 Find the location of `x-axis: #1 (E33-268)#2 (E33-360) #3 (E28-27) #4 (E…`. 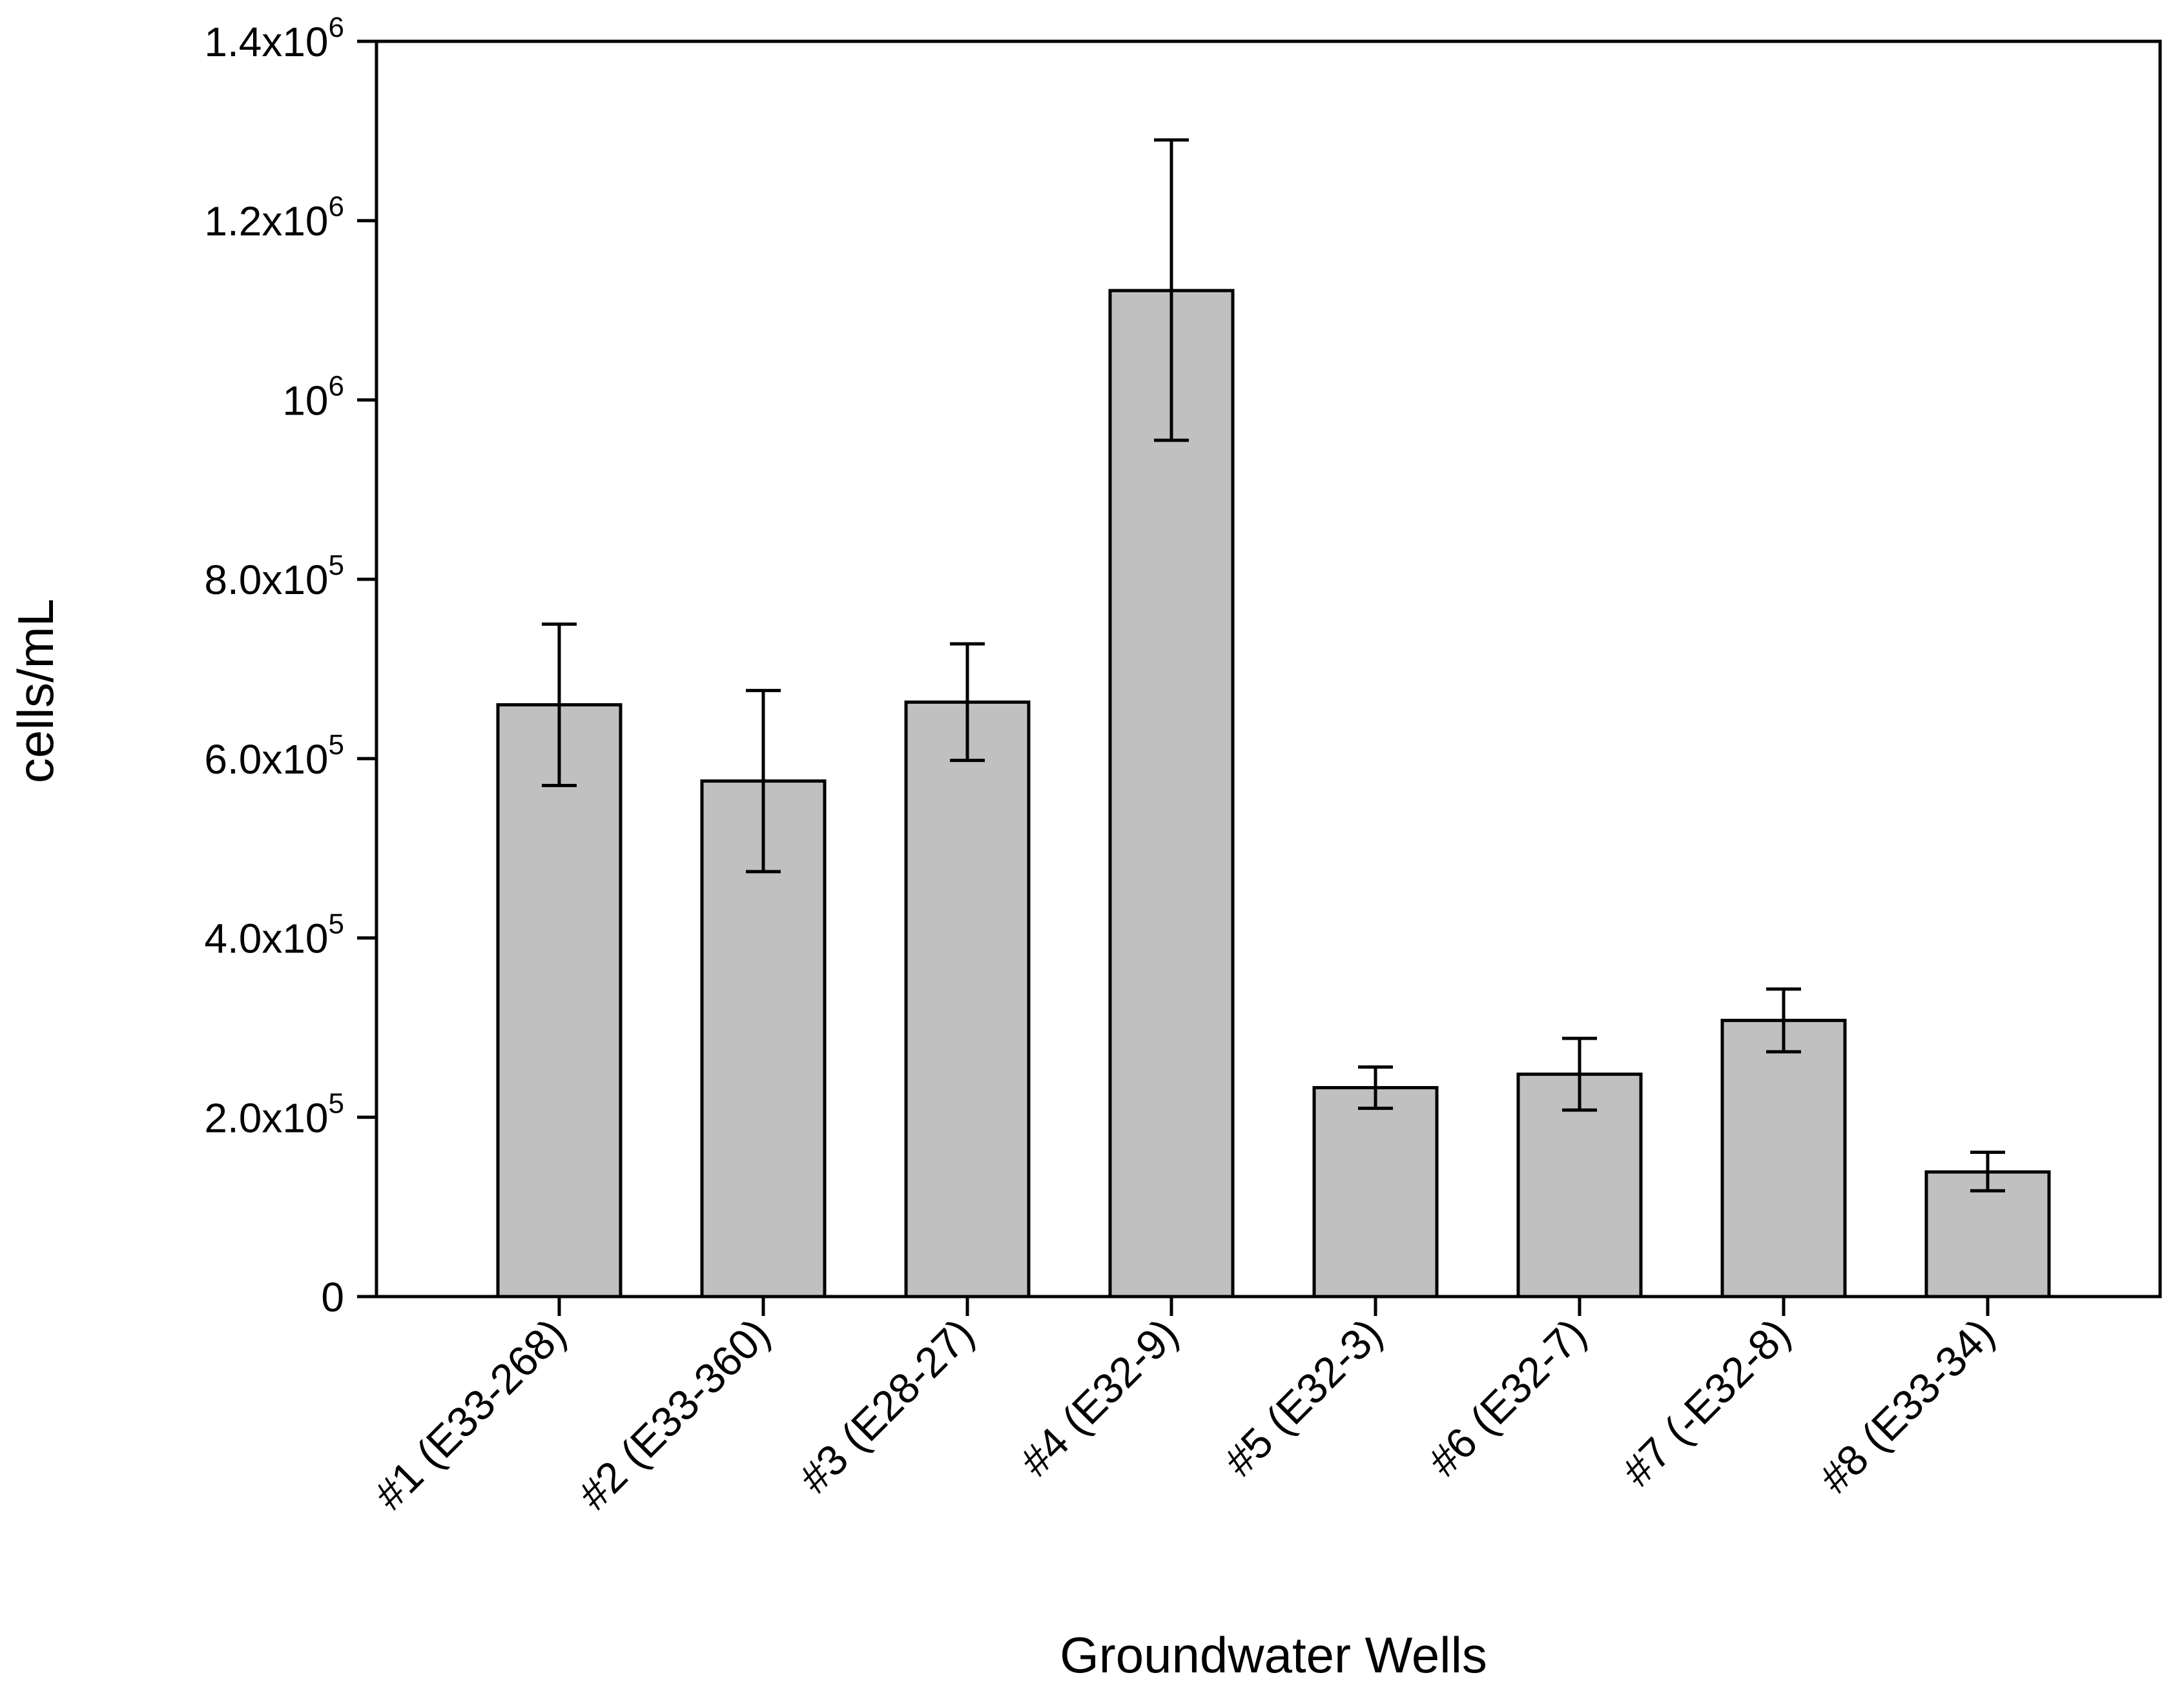

x-axis: #1 (E33-268)#2 (E33-360) #3 (E28-27) #4 (E… is located at coordinates (1184, 1408).